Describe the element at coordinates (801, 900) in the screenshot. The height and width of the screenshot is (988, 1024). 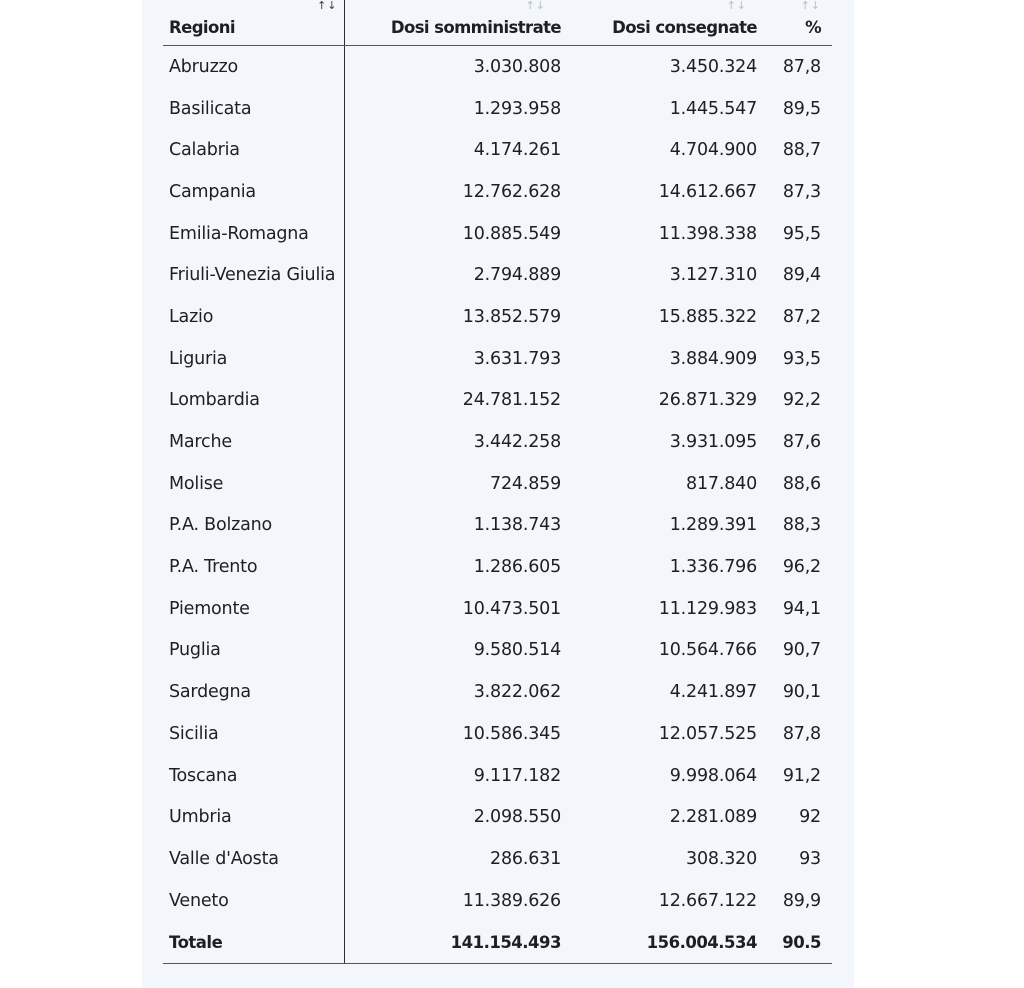
I see `cell-percent: 89,9` at that location.